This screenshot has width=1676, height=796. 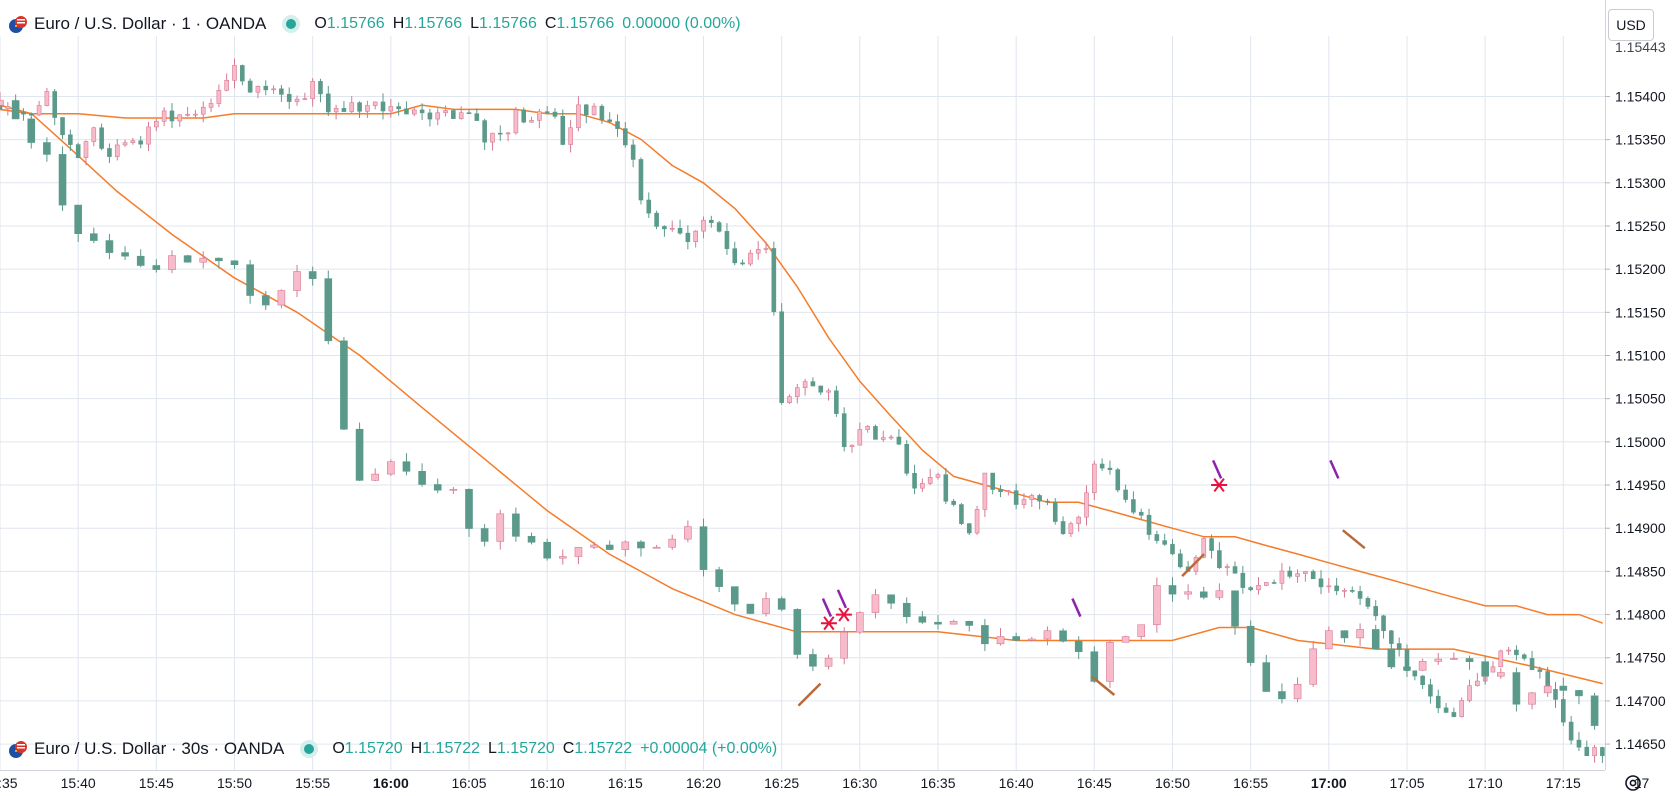 What do you see at coordinates (568, 748) in the screenshot?
I see `close-label: C` at bounding box center [568, 748].